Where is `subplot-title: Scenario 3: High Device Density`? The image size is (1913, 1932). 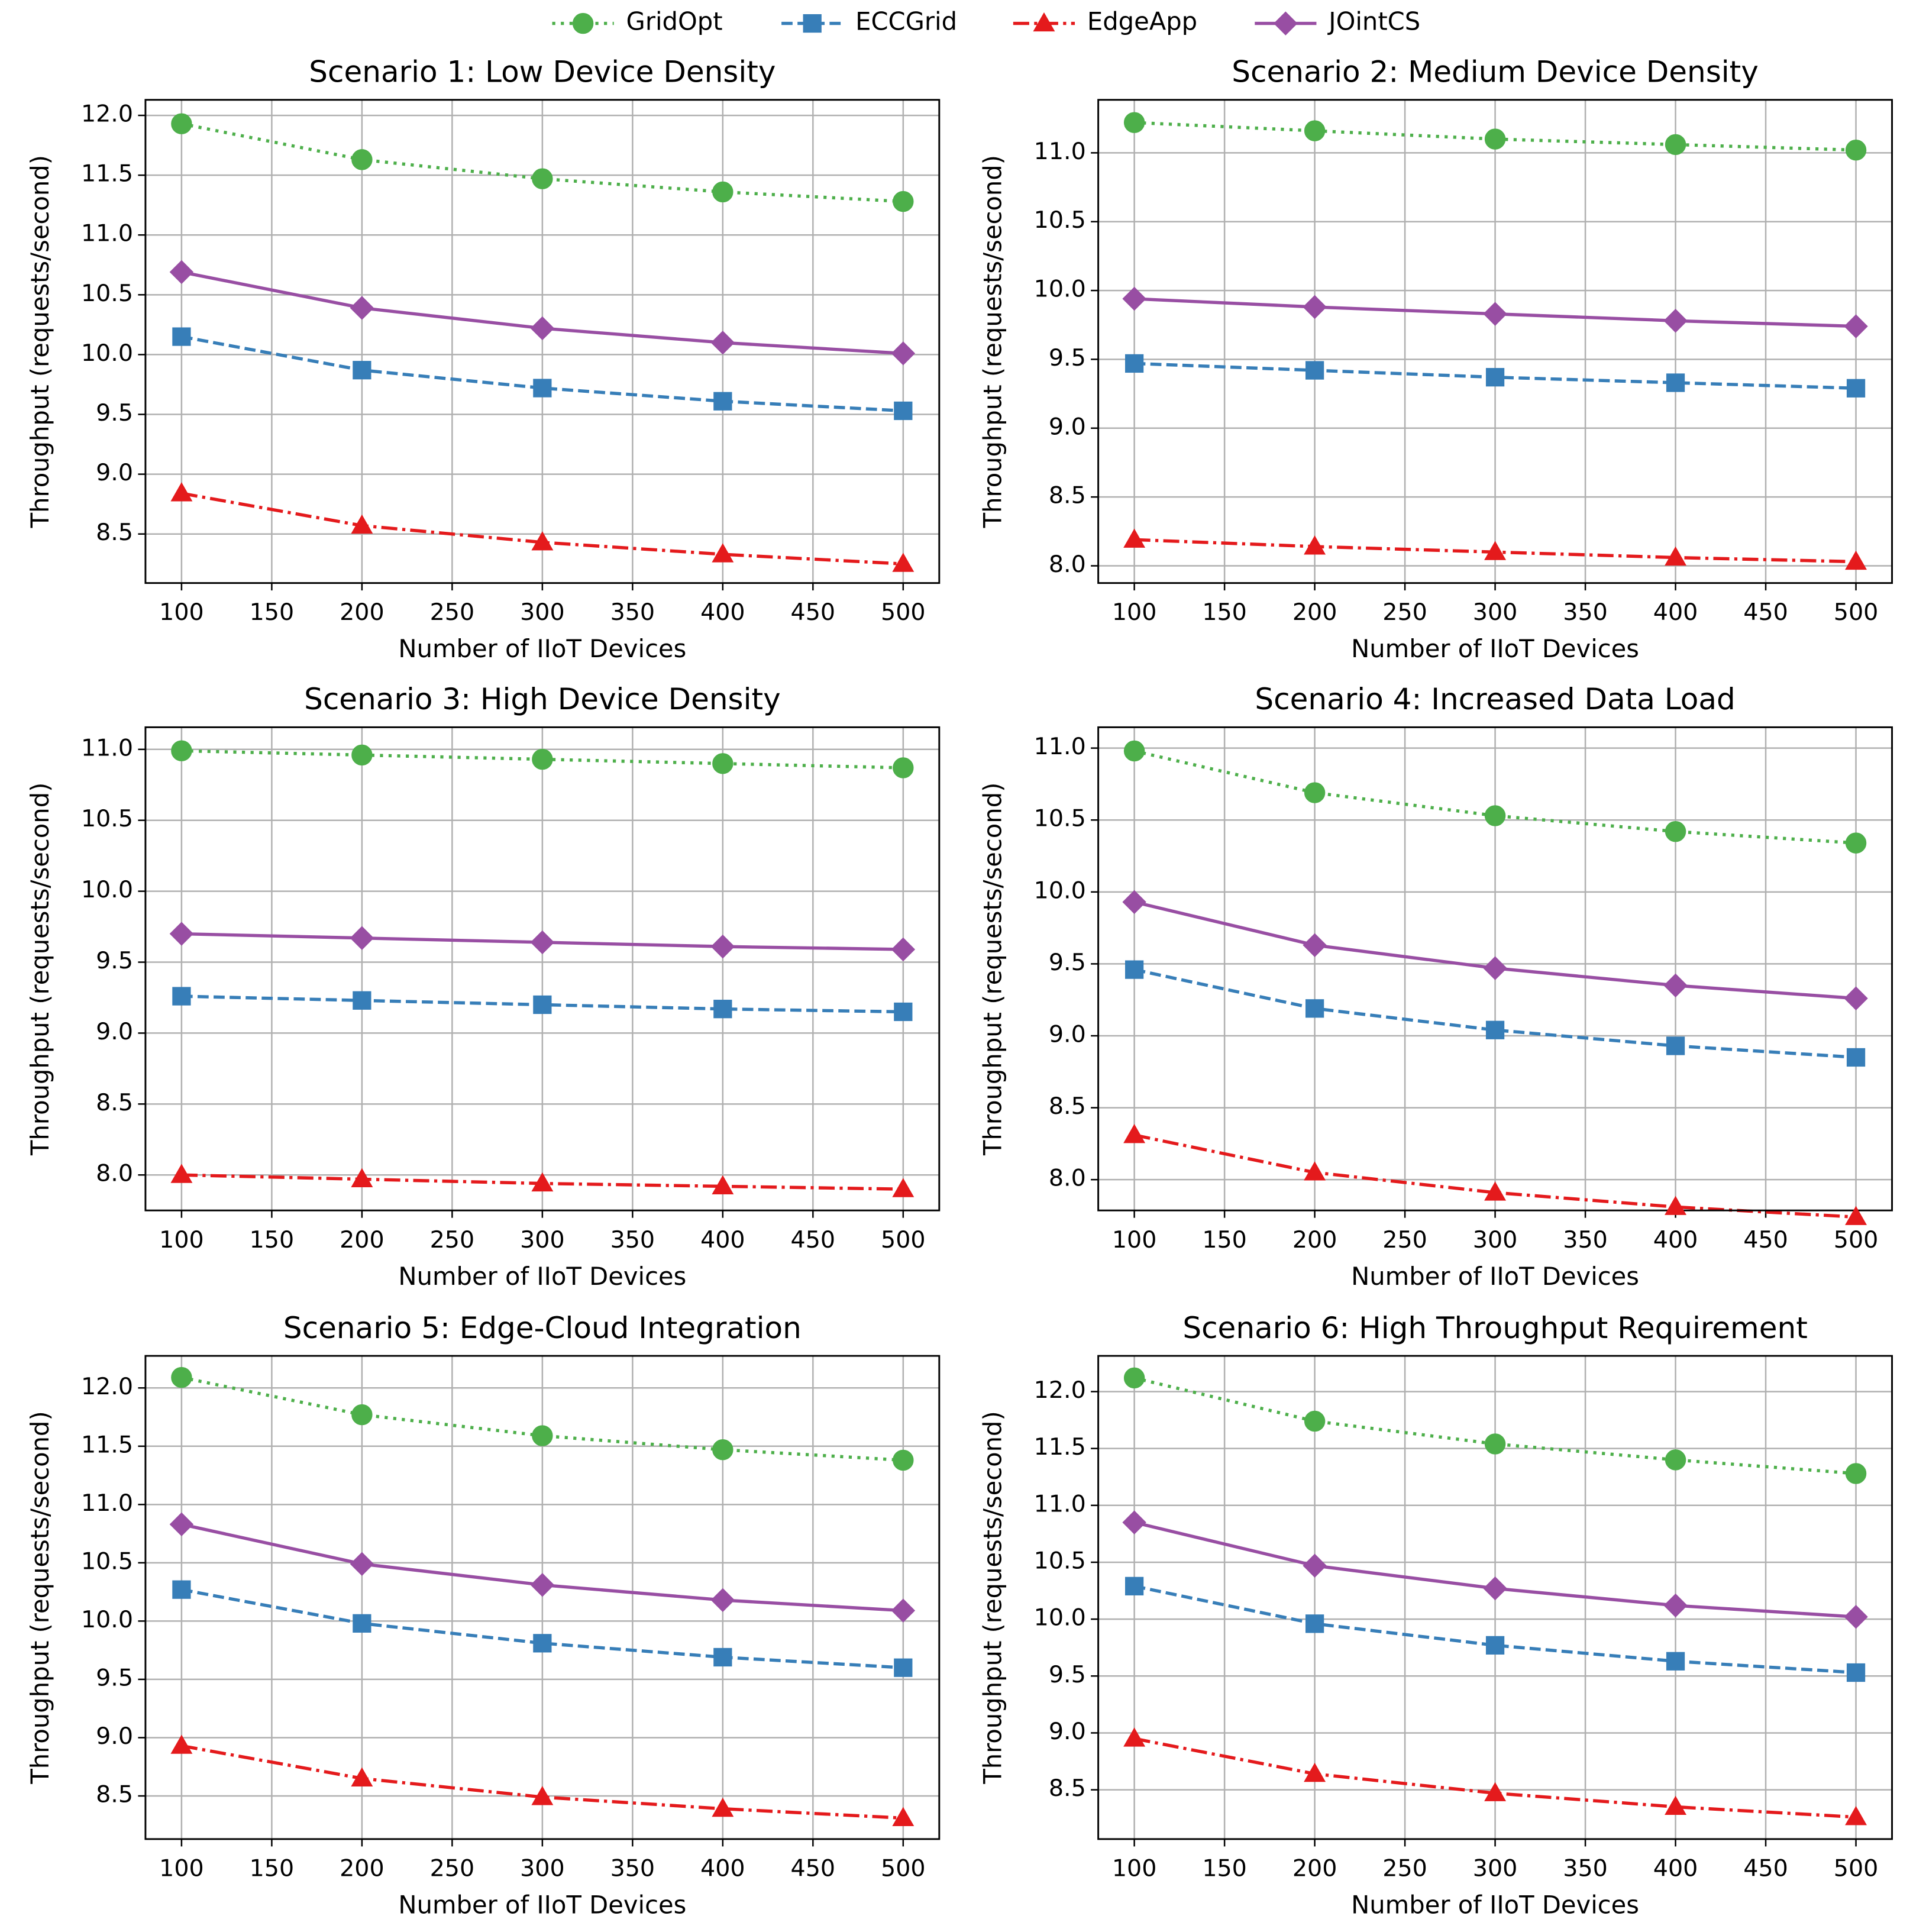
subplot-title: Scenario 3: High Device Density is located at coordinates (542, 699).